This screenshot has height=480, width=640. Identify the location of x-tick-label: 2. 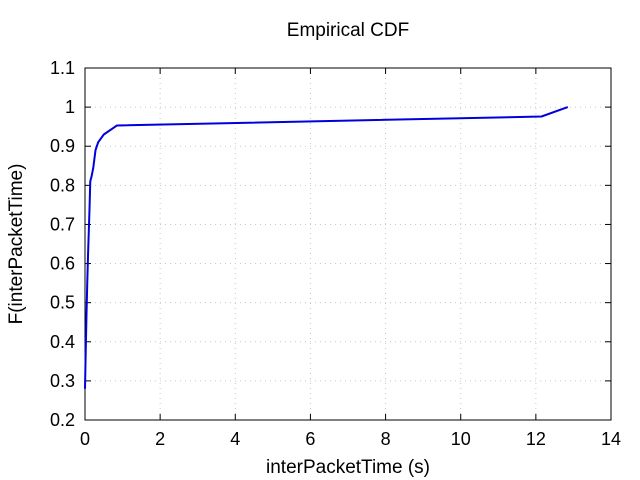
(160, 439).